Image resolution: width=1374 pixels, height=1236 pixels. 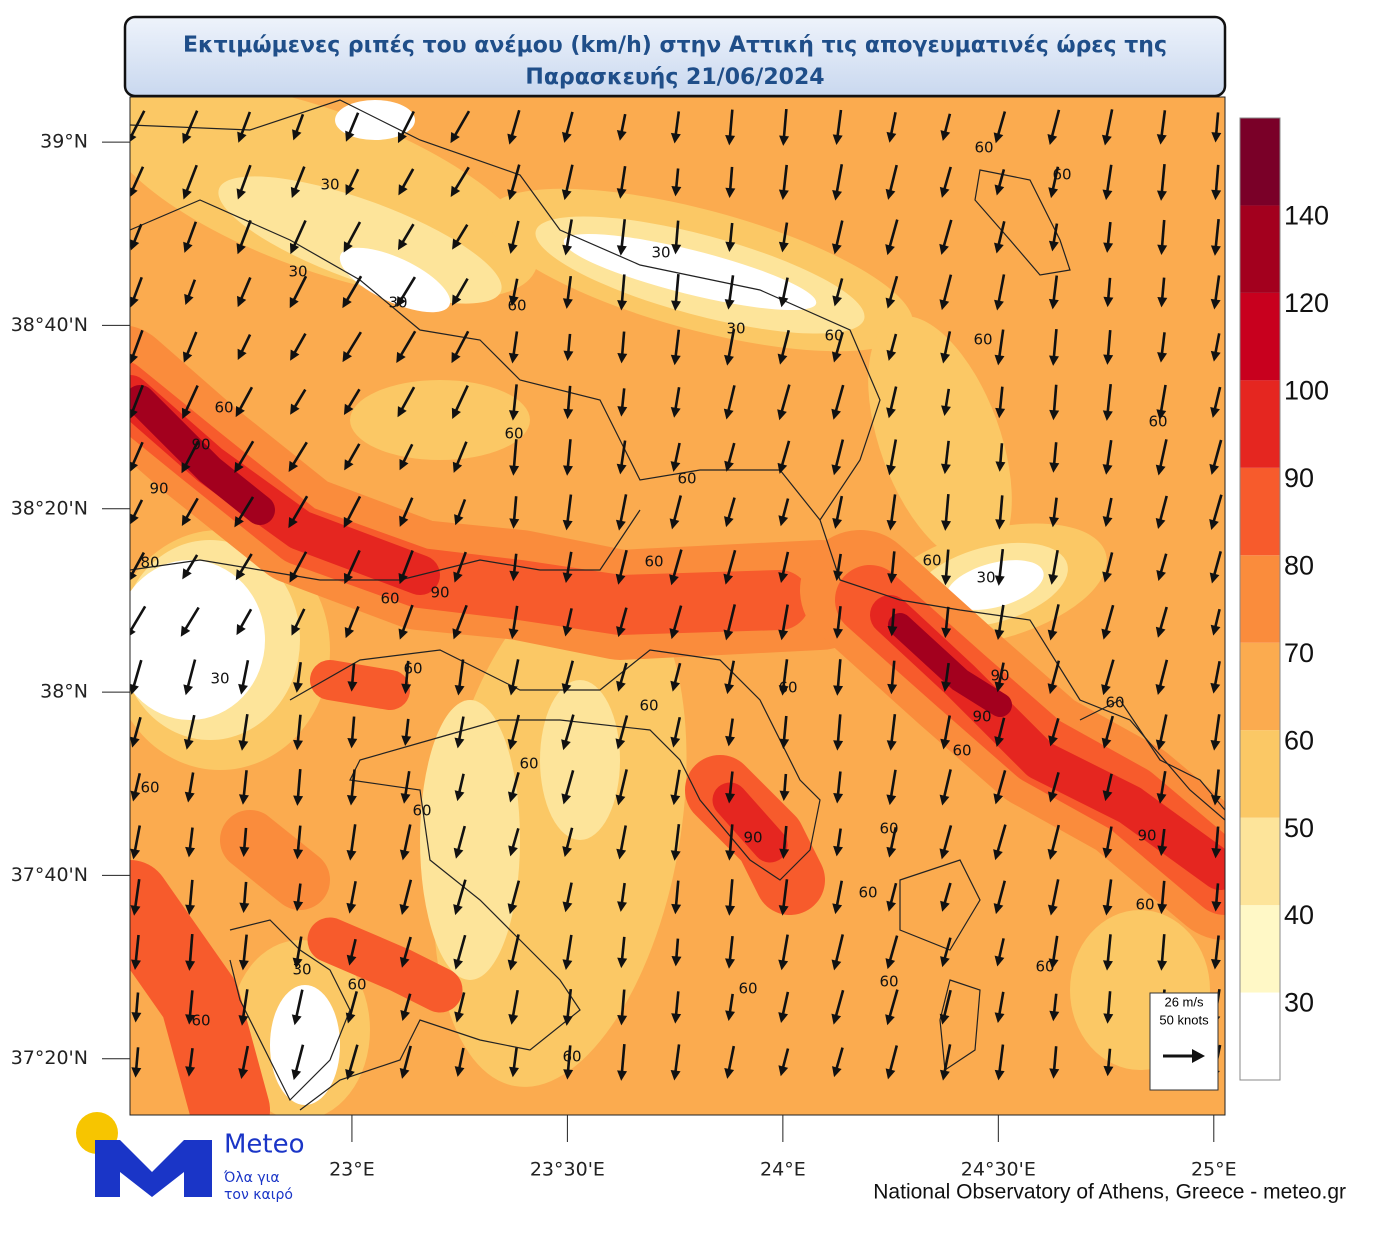 I want to click on contour-label: 30, so click(x=219, y=679).